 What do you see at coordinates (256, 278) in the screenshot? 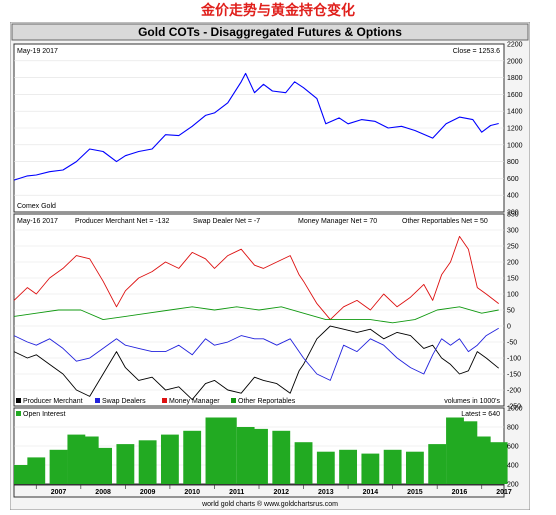
I see `cot-line-money_manager` at bounding box center [256, 278].